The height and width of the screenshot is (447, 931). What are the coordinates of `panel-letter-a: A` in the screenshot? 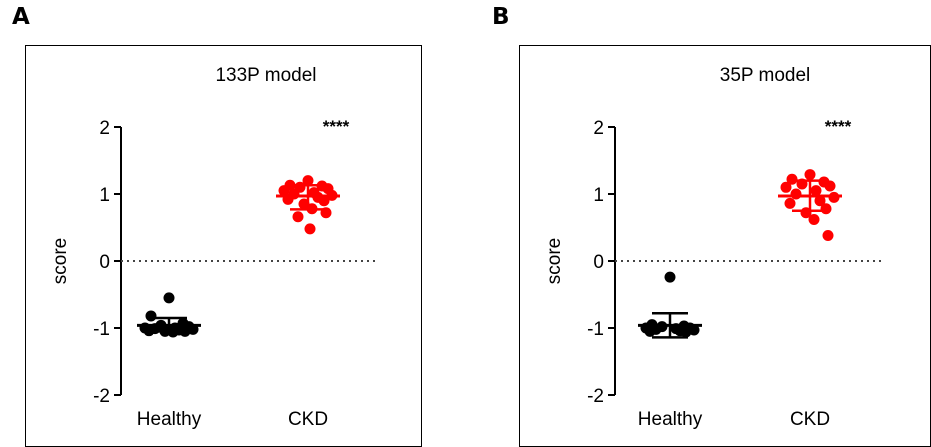 It's located at (21, 17).